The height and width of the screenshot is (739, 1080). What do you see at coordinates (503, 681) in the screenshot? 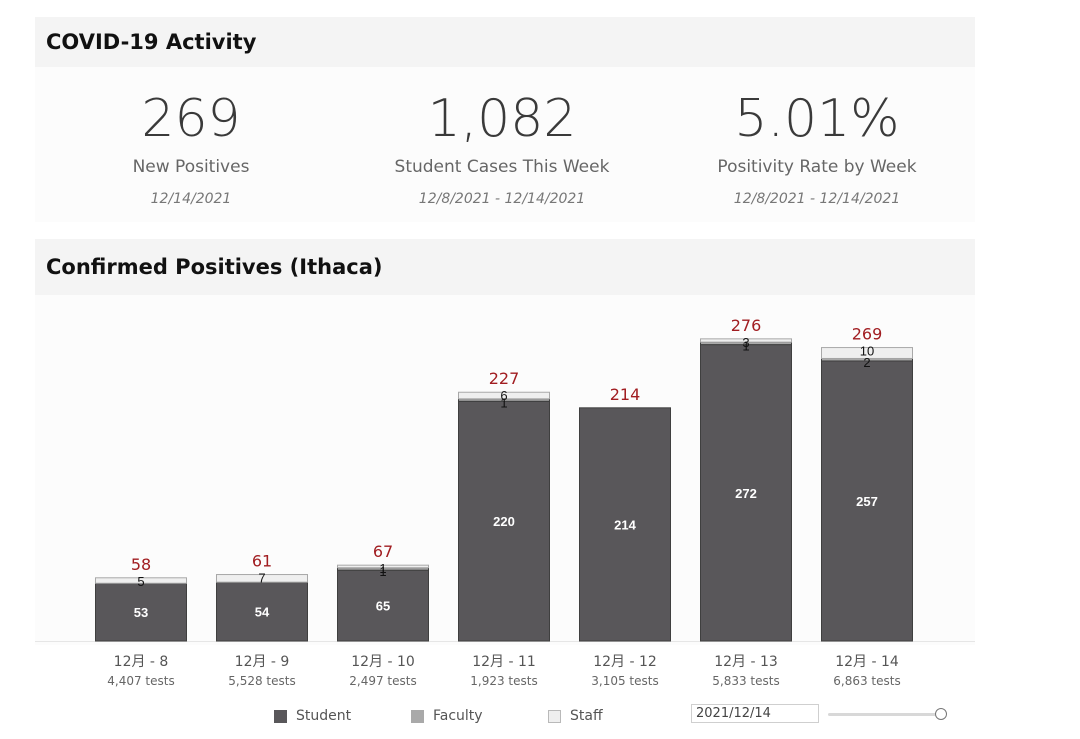
I see `x-tick-tests: 1,923 tests` at bounding box center [503, 681].